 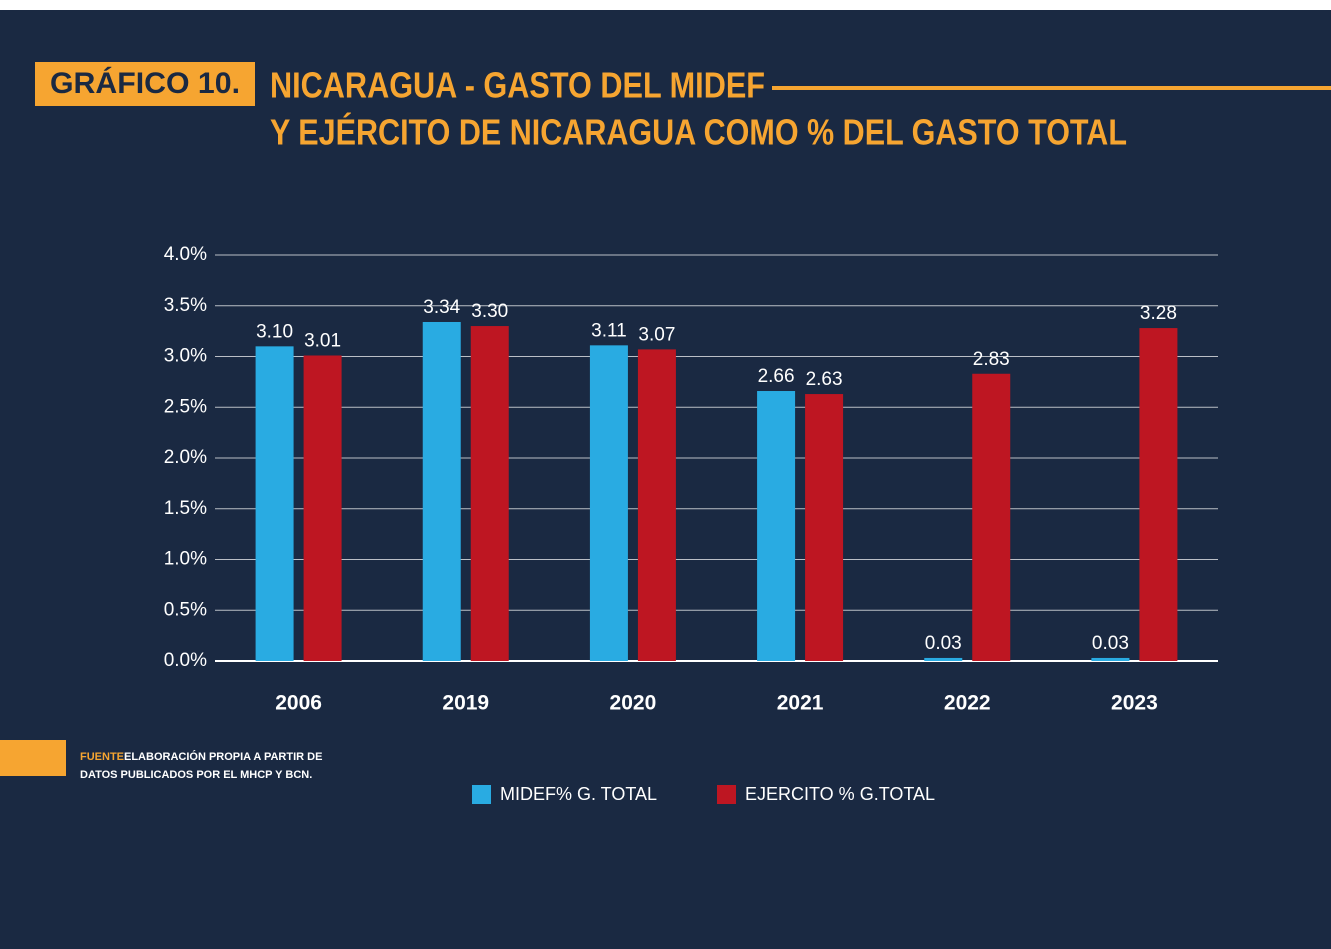 I want to click on x-tick-label: 2006, so click(x=298, y=703).